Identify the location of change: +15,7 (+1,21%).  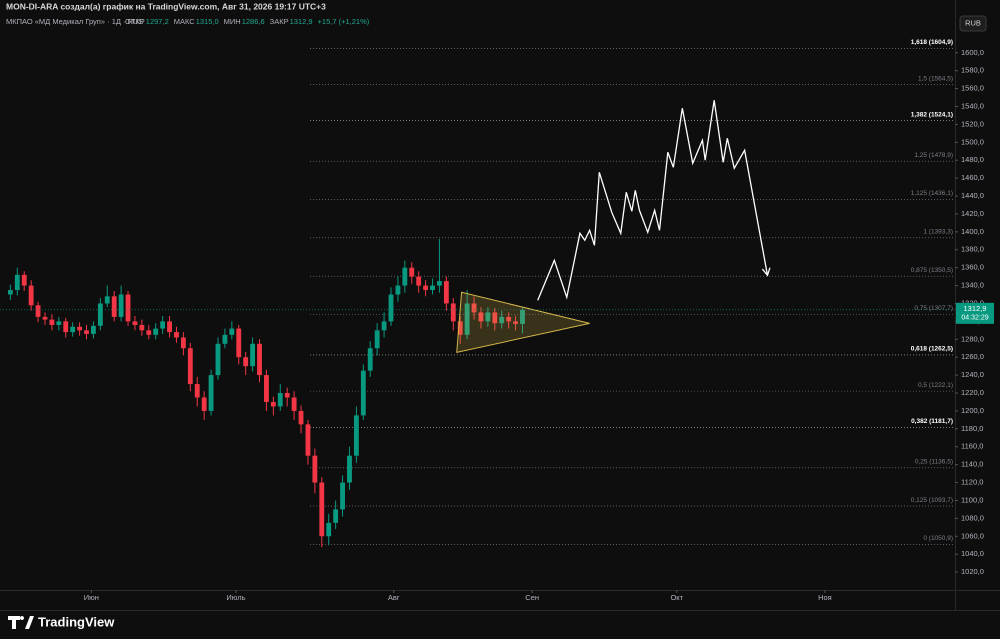
(344, 21).